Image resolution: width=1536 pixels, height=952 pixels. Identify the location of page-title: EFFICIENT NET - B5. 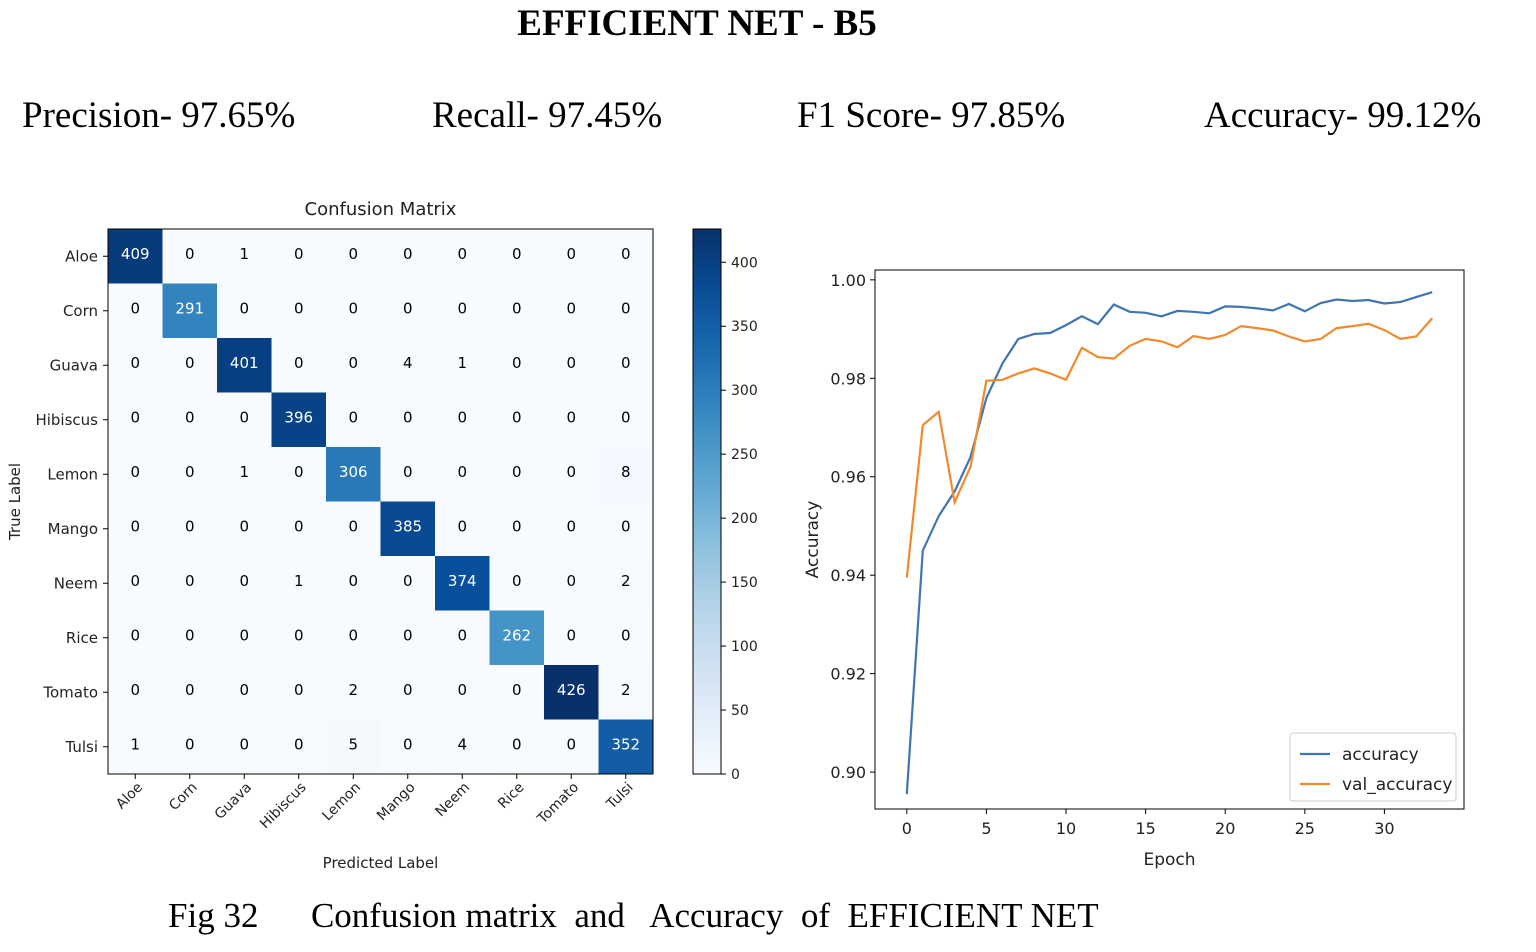
(697, 23).